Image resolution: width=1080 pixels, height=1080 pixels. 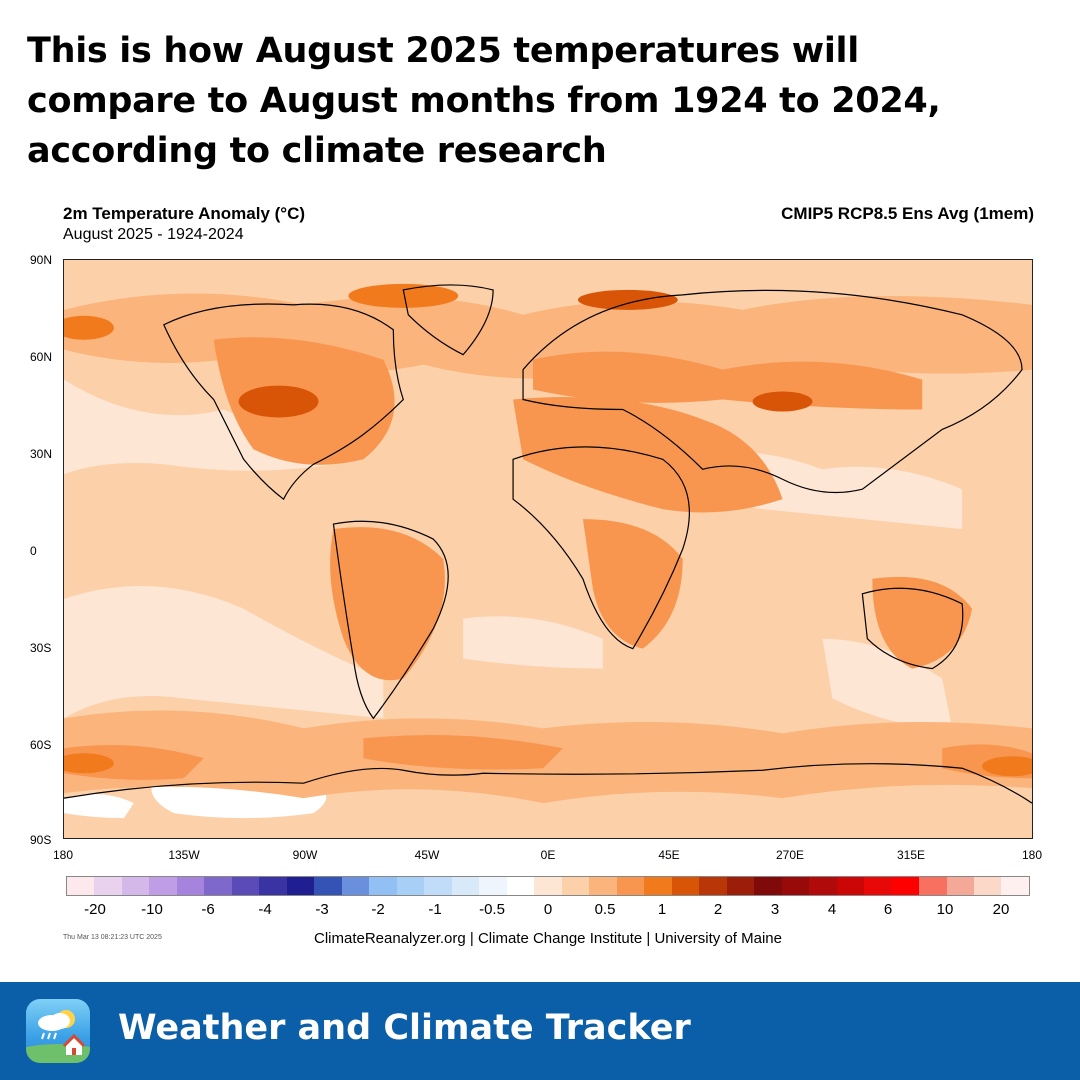 What do you see at coordinates (945, 909) in the screenshot?
I see `colorbar-label: 10` at bounding box center [945, 909].